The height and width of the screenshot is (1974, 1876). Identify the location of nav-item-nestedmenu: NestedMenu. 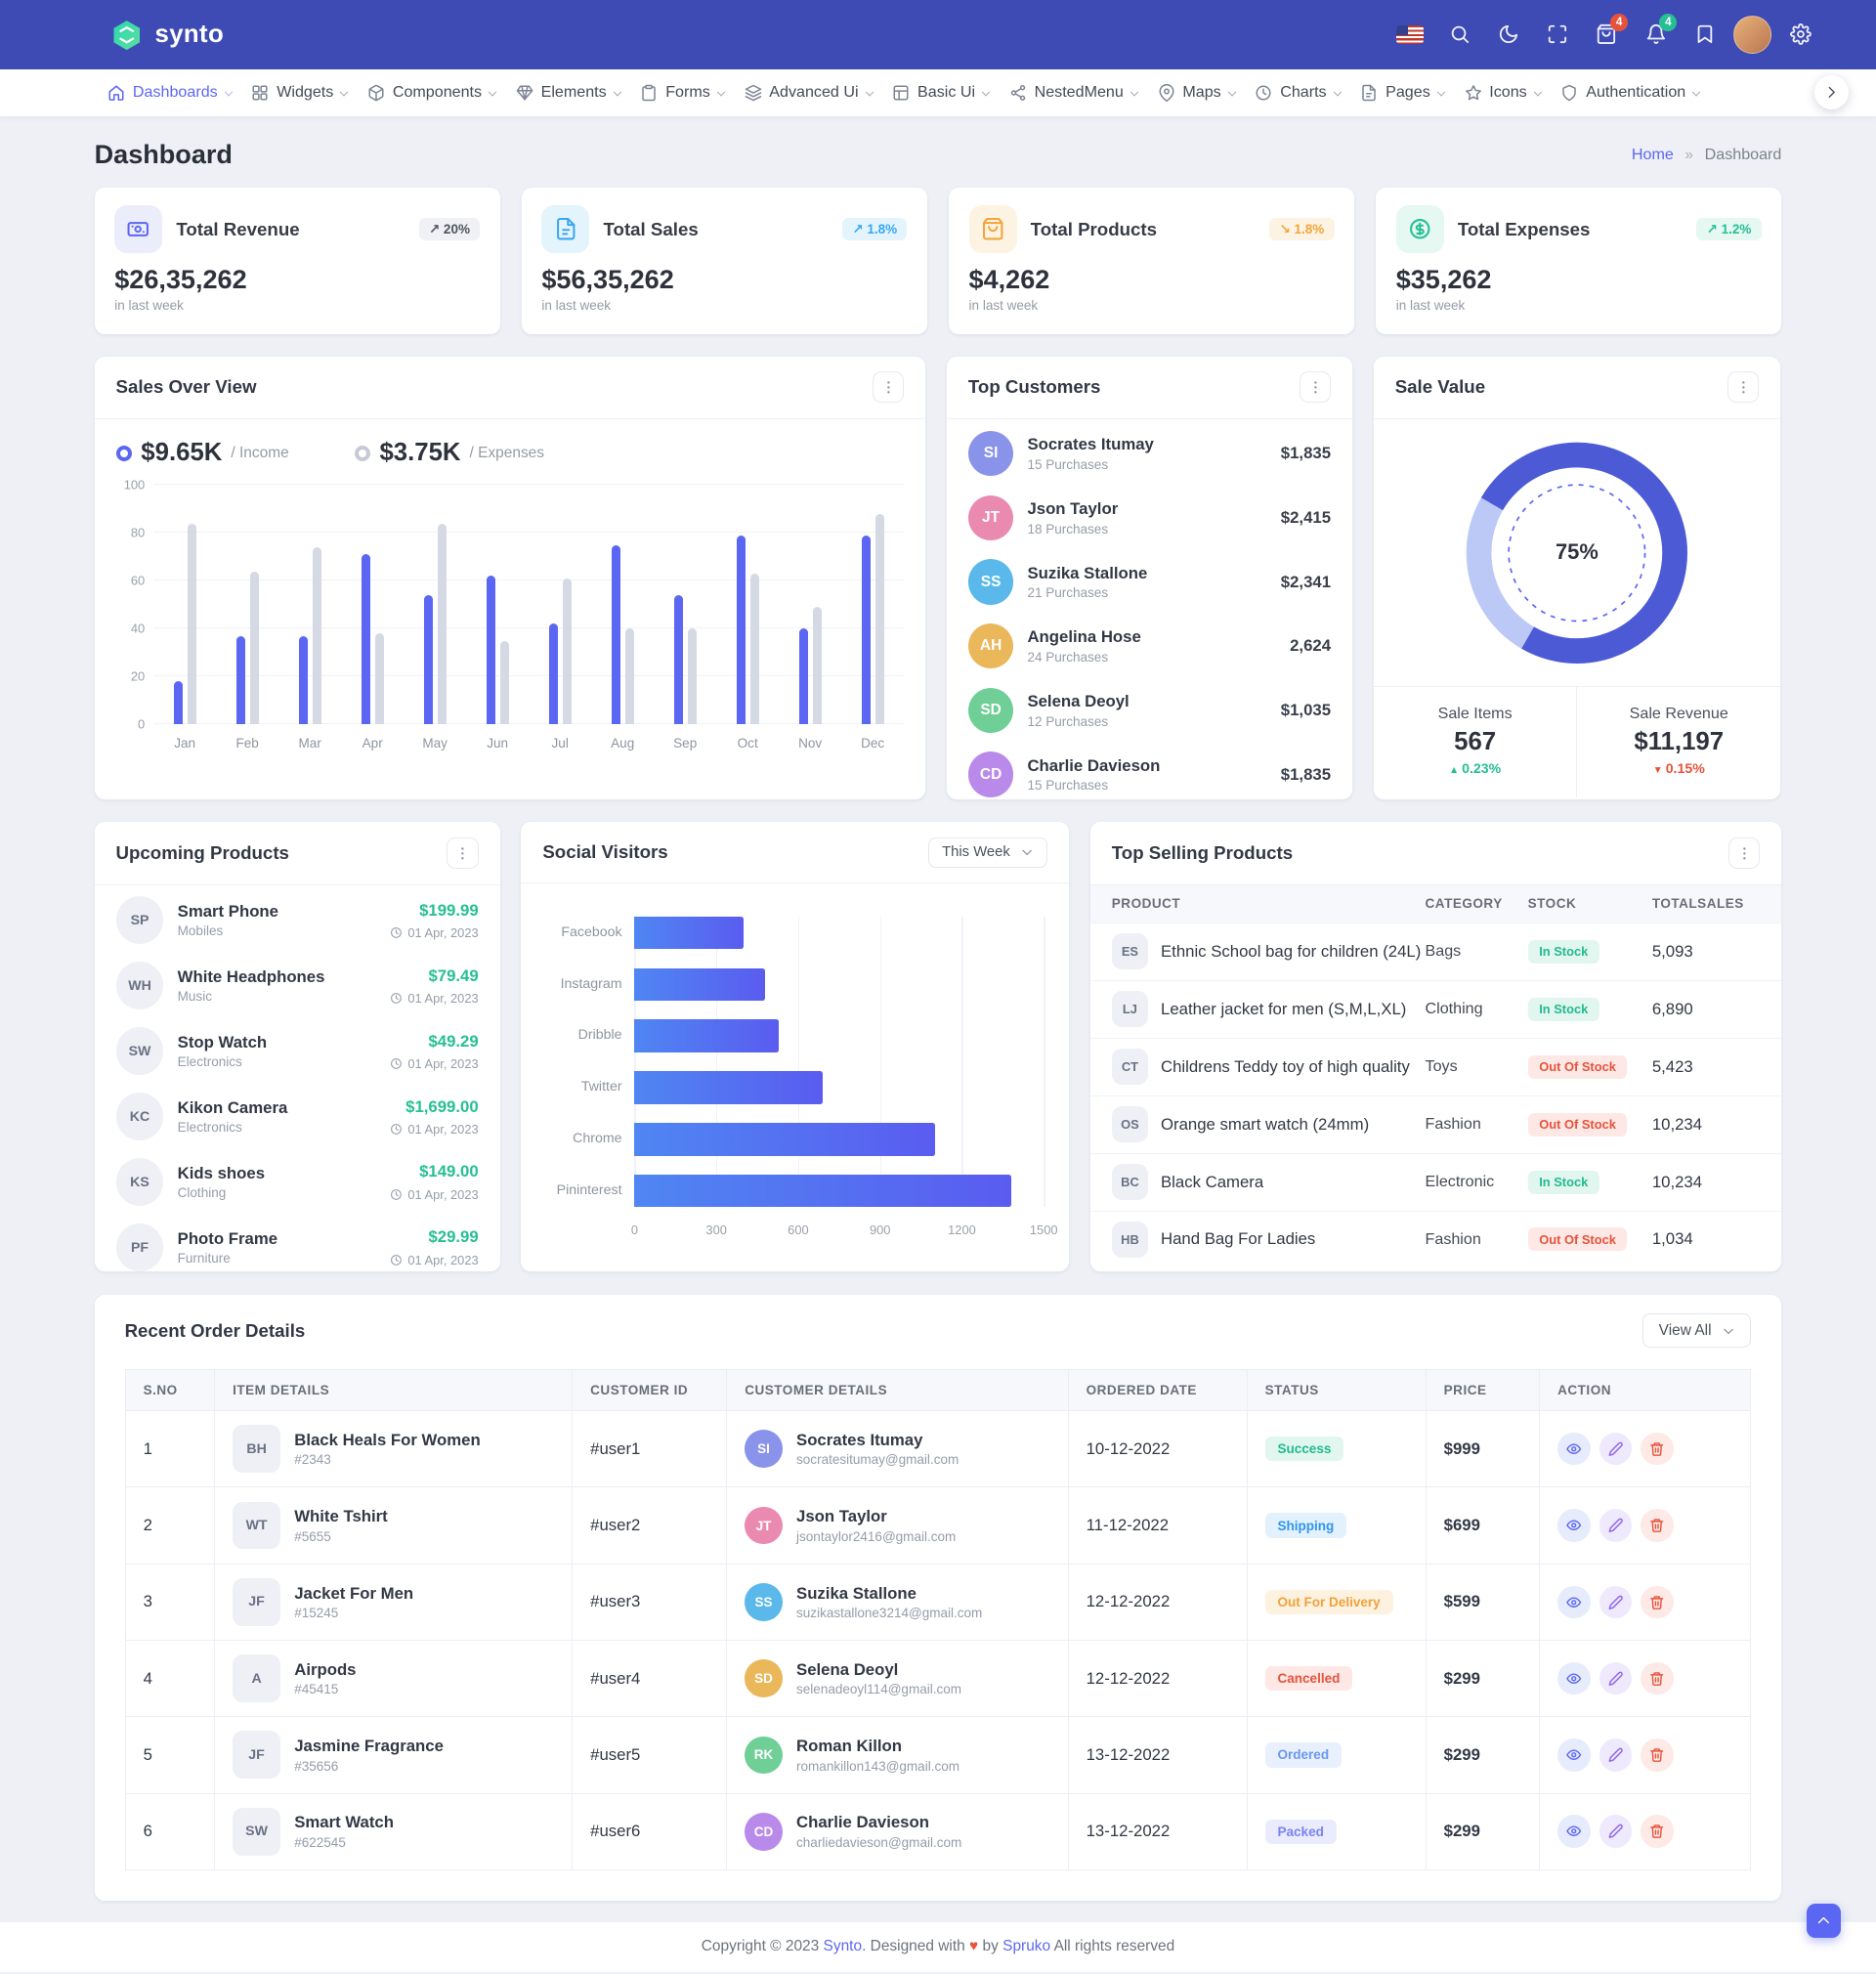
(1074, 92).